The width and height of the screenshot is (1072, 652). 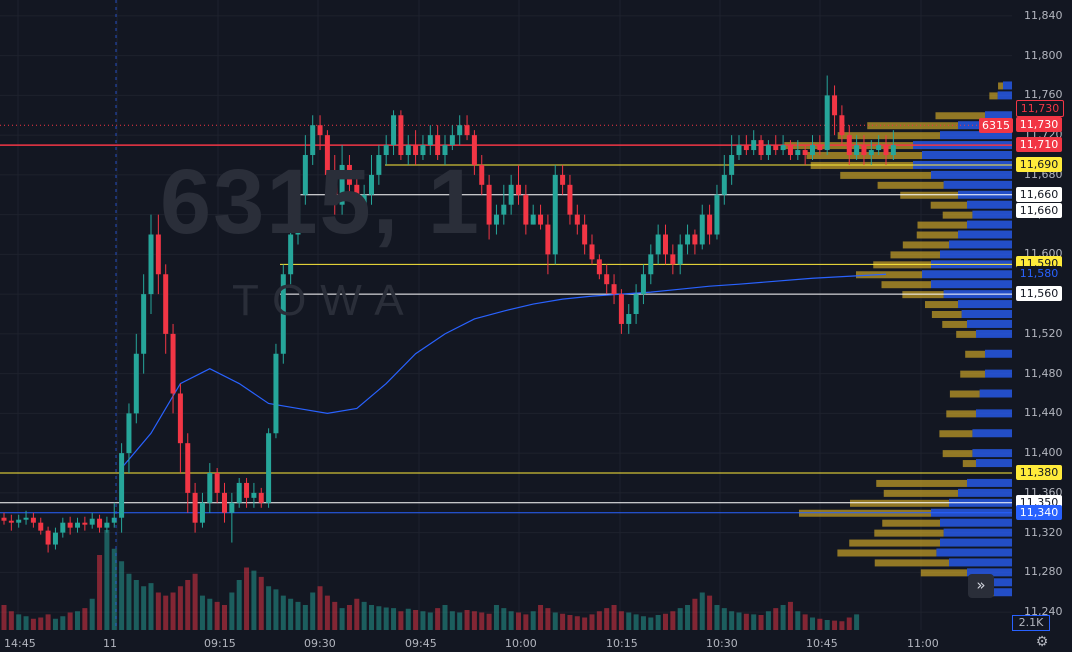 What do you see at coordinates (1039, 512) in the screenshot?
I see `price-badge: 11,340` at bounding box center [1039, 512].